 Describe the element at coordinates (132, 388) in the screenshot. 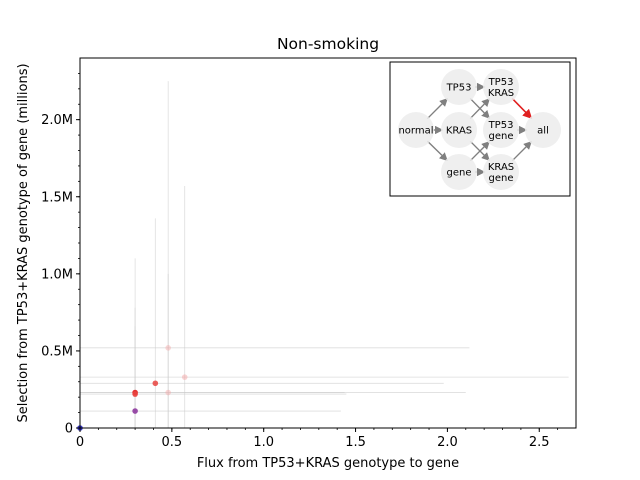

I see `data-points` at that location.